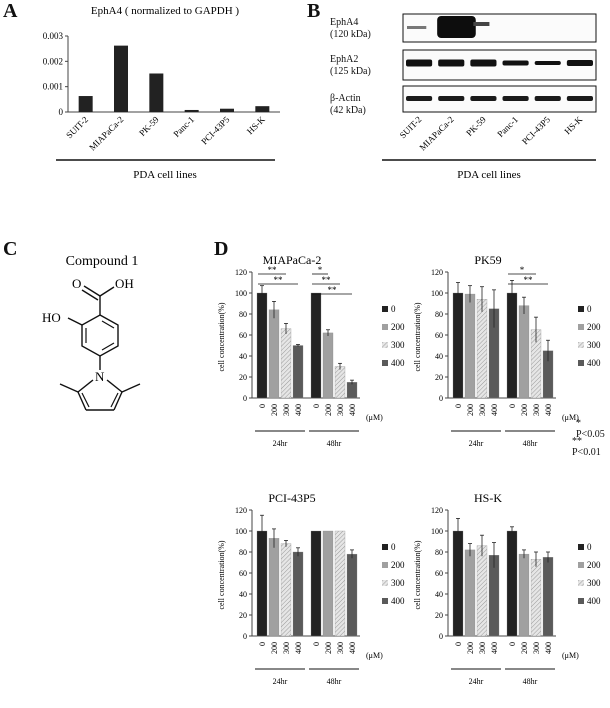  Describe the element at coordinates (100, 335) in the screenshot. I see `benzene-ring` at that location.